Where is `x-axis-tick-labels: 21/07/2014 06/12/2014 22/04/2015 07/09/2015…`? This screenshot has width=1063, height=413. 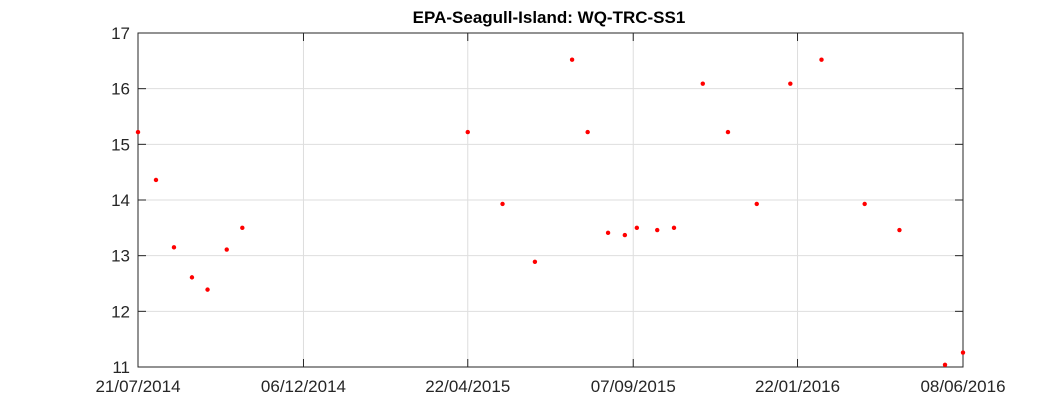 x-axis-tick-labels: 21/07/2014 06/12/2014 22/04/2015 07/09/2015… is located at coordinates (550, 386).